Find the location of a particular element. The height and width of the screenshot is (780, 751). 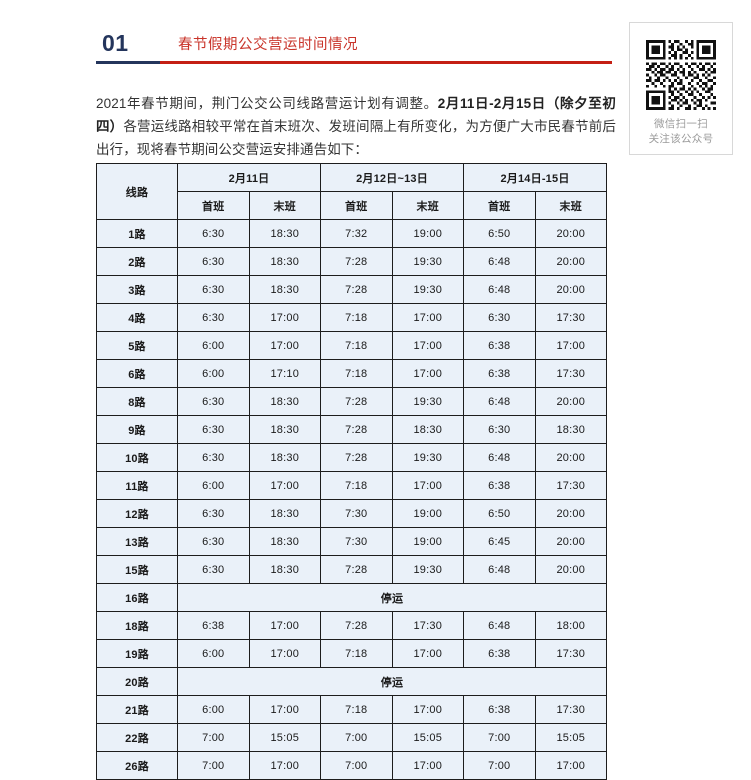

table-row: 15路 6:30 18:30 7:28 19:30 6:48 20:00 is located at coordinates (351, 569).